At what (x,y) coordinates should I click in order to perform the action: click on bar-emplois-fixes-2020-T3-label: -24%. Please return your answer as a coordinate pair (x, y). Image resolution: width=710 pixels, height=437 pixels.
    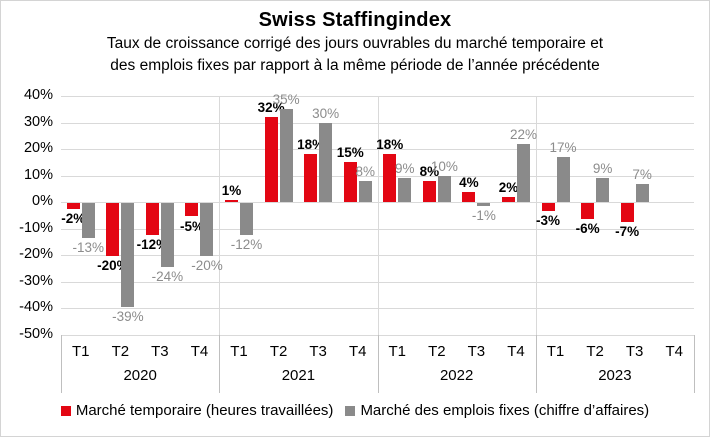
    Looking at the image, I should click on (167, 276).